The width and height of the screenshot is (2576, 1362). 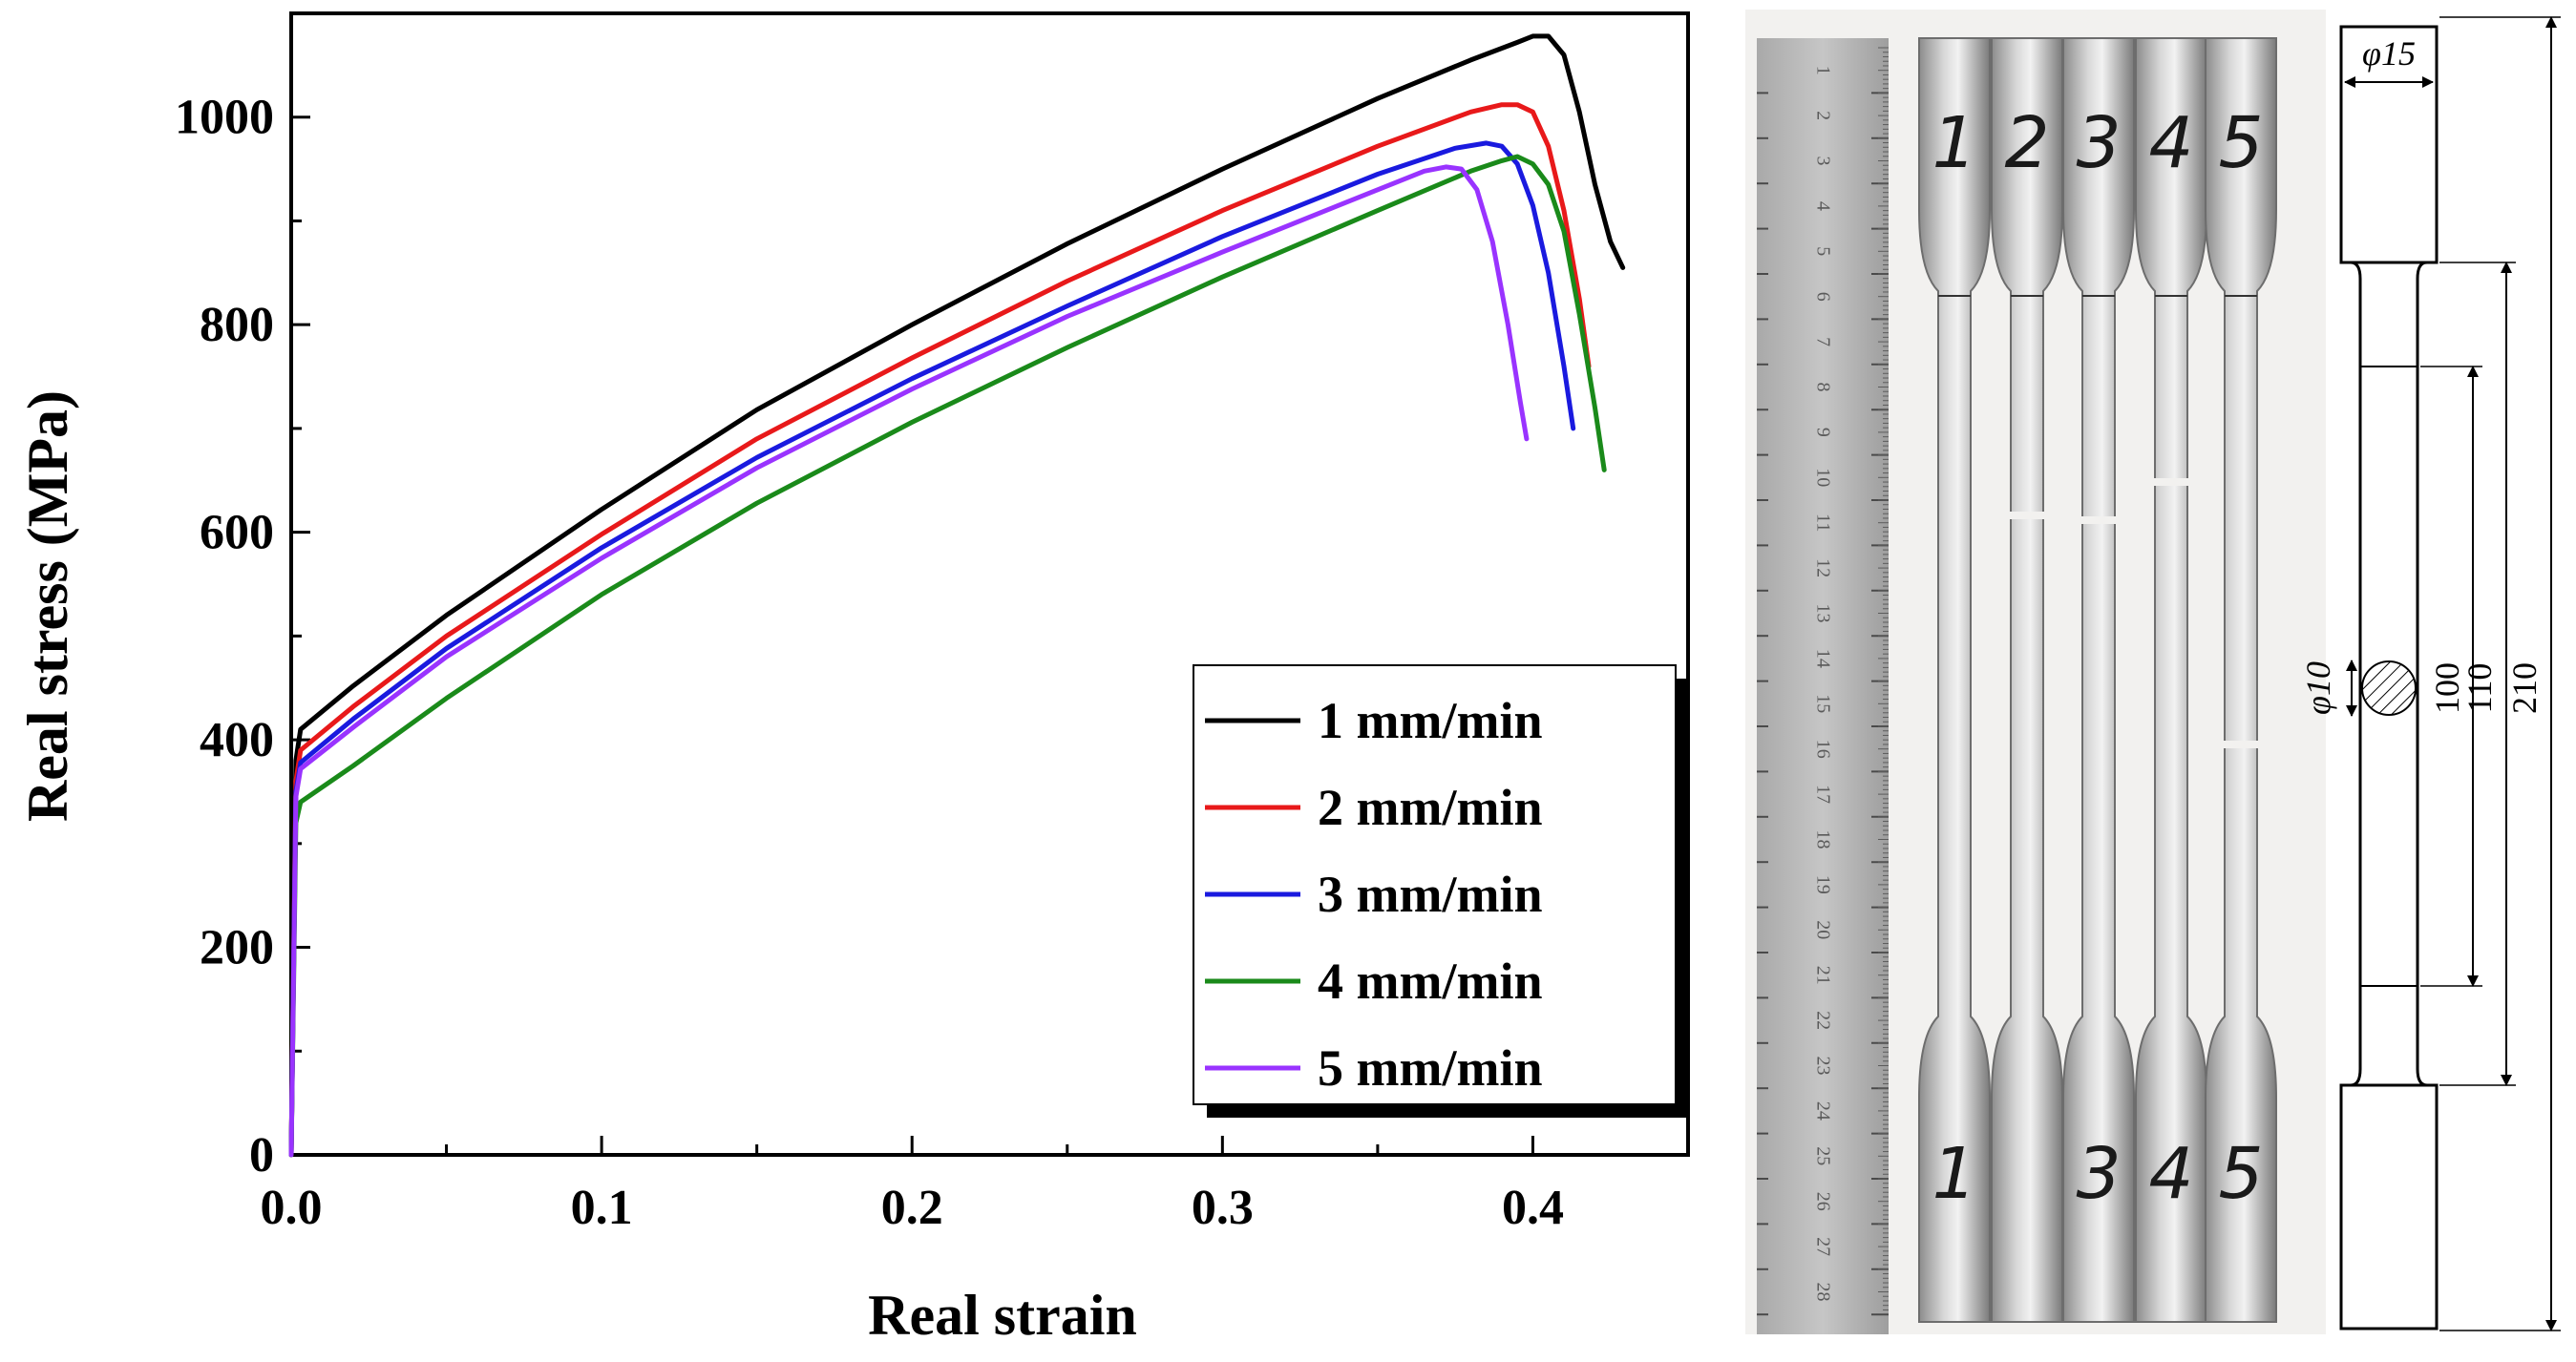 I want to click on specimen-top-label: 1, so click(x=1954, y=143).